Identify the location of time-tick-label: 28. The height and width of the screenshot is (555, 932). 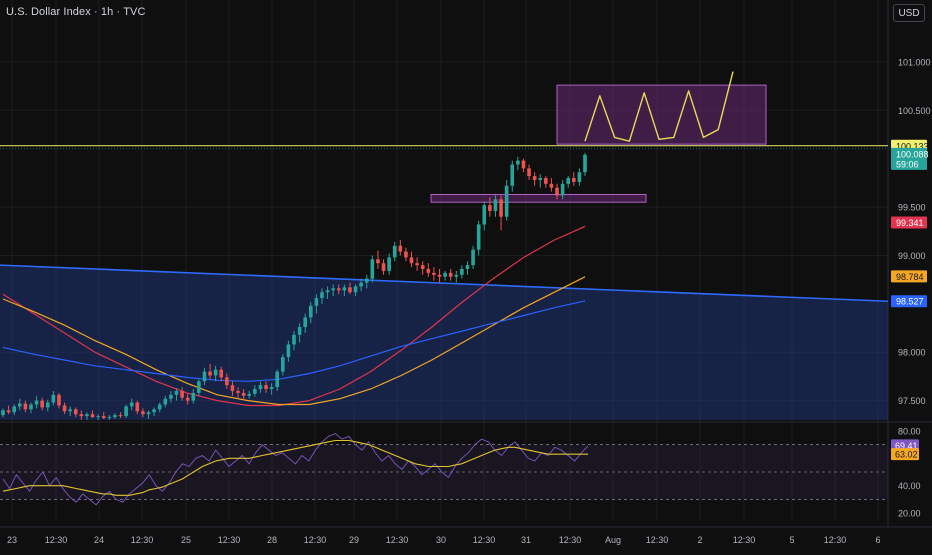
(272, 540).